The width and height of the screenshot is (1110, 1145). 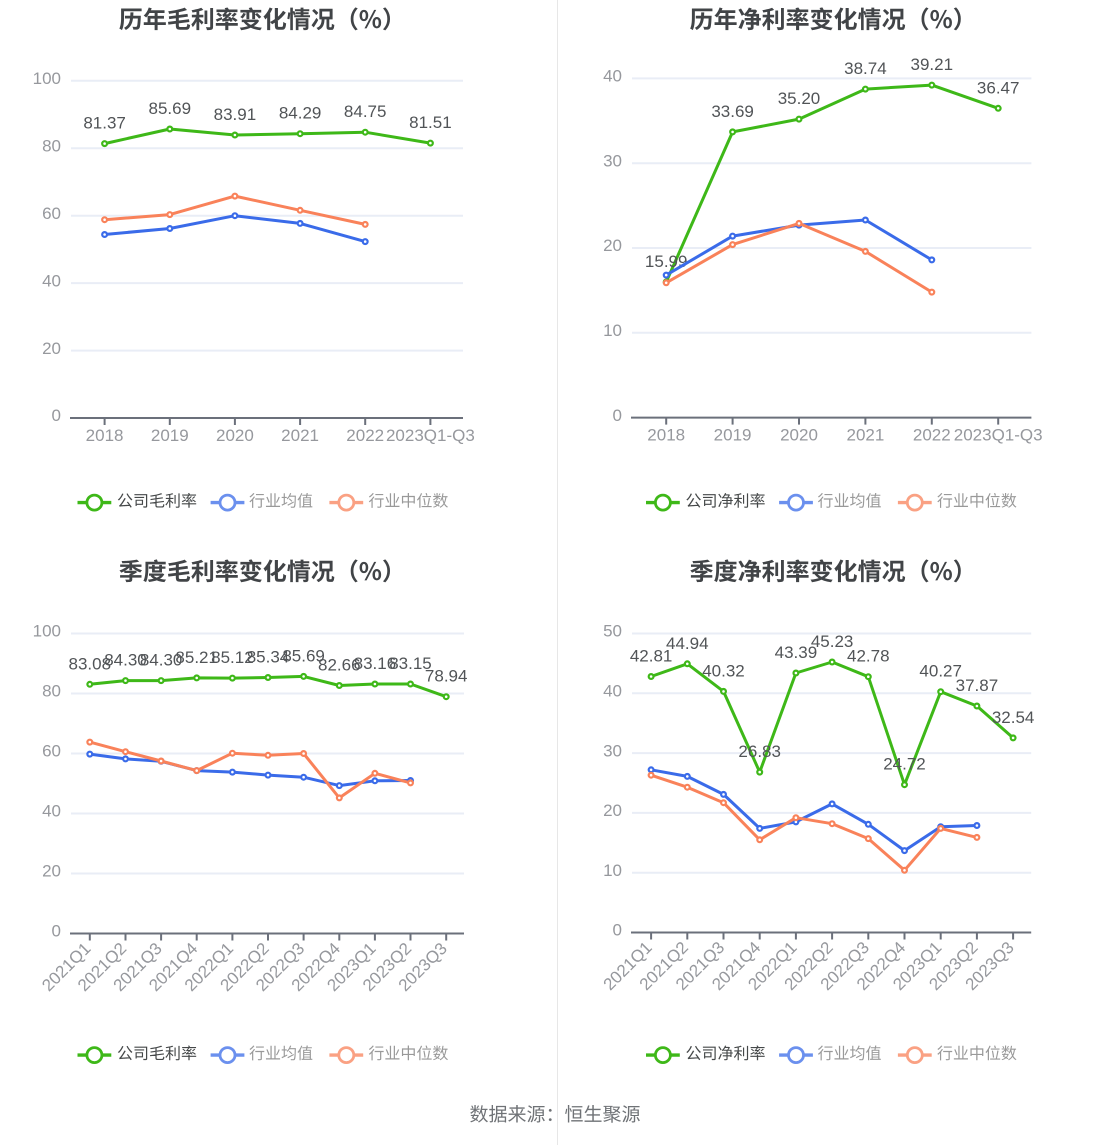 What do you see at coordinates (687, 643) in the screenshot?
I see `svg-text: 44.94` at bounding box center [687, 643].